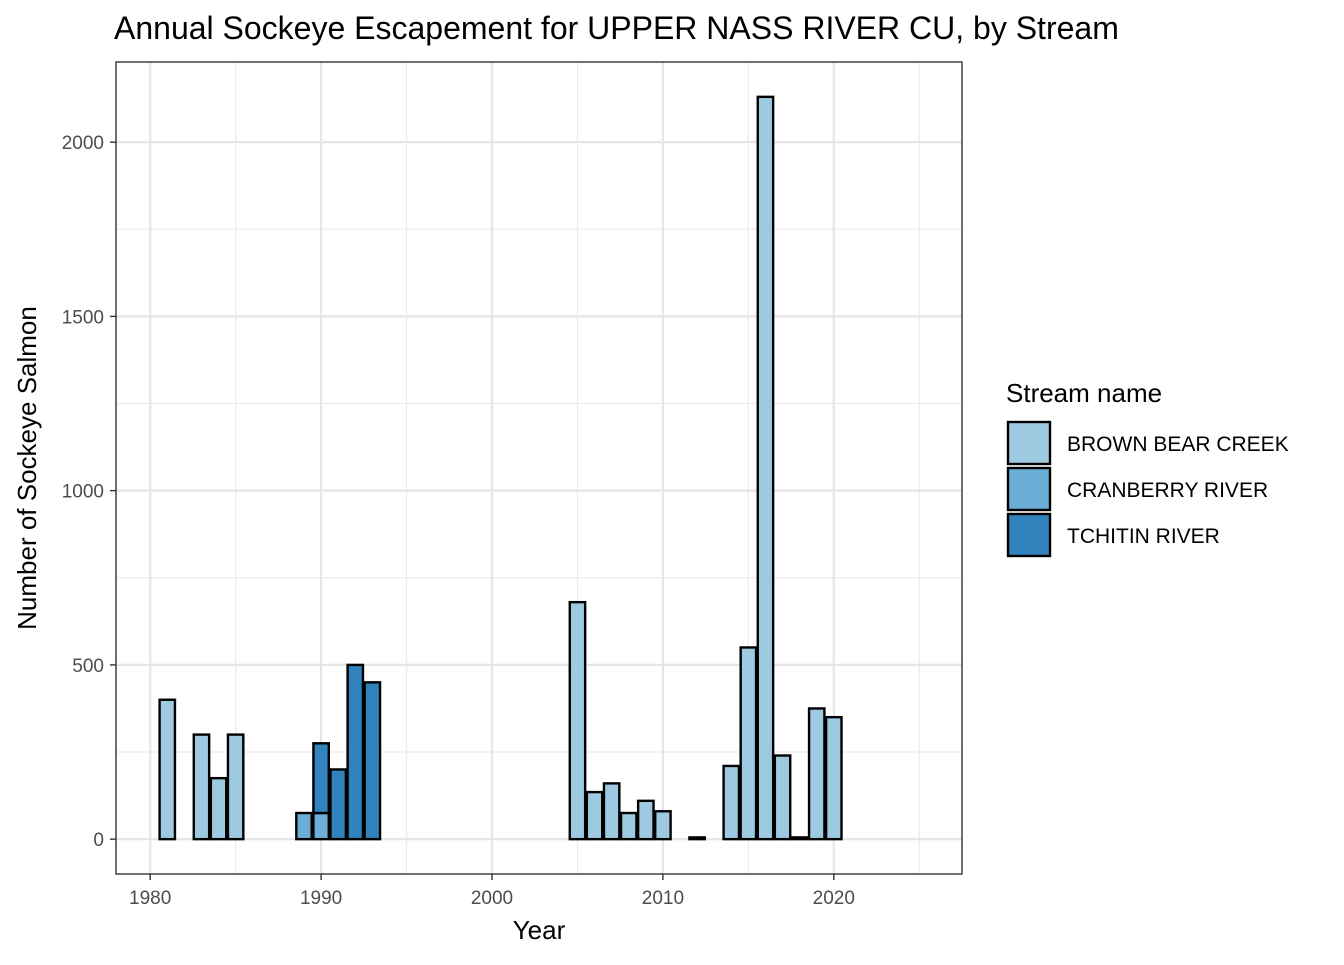 This screenshot has width=1344, height=965. Describe the element at coordinates (83, 143) in the screenshot. I see `y-tick-label: 2000` at that location.